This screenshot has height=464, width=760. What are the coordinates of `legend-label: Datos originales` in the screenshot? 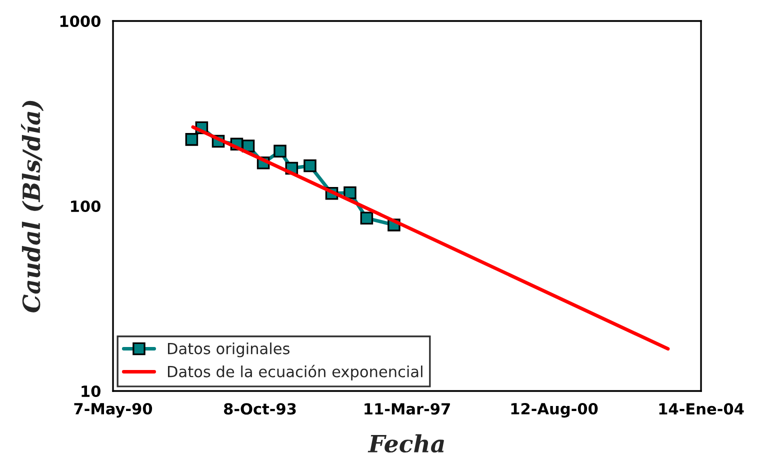 It's located at (229, 350).